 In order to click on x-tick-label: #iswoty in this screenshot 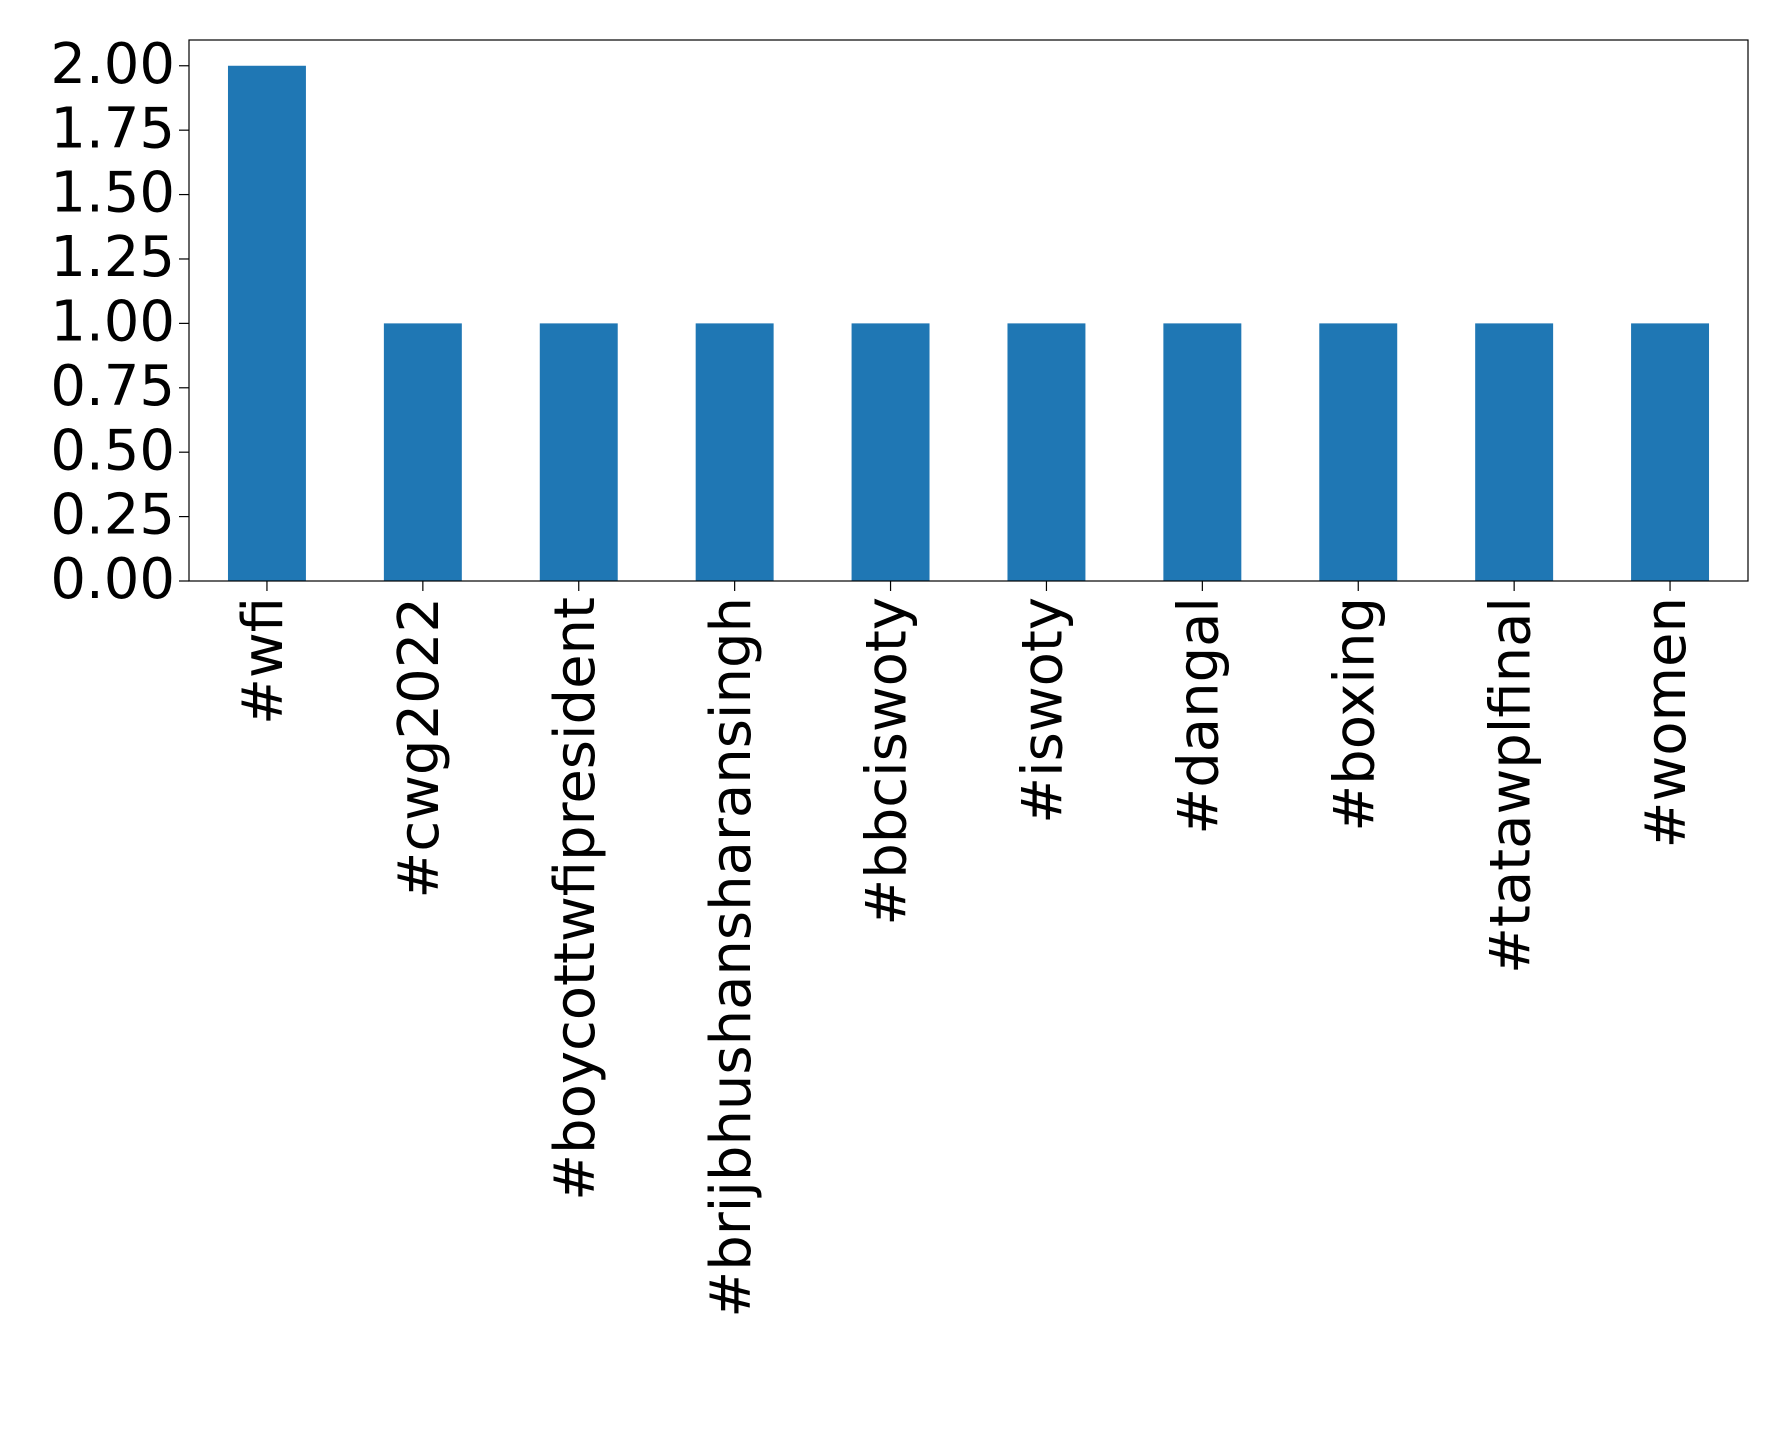, I will do `click(1043, 710)`.